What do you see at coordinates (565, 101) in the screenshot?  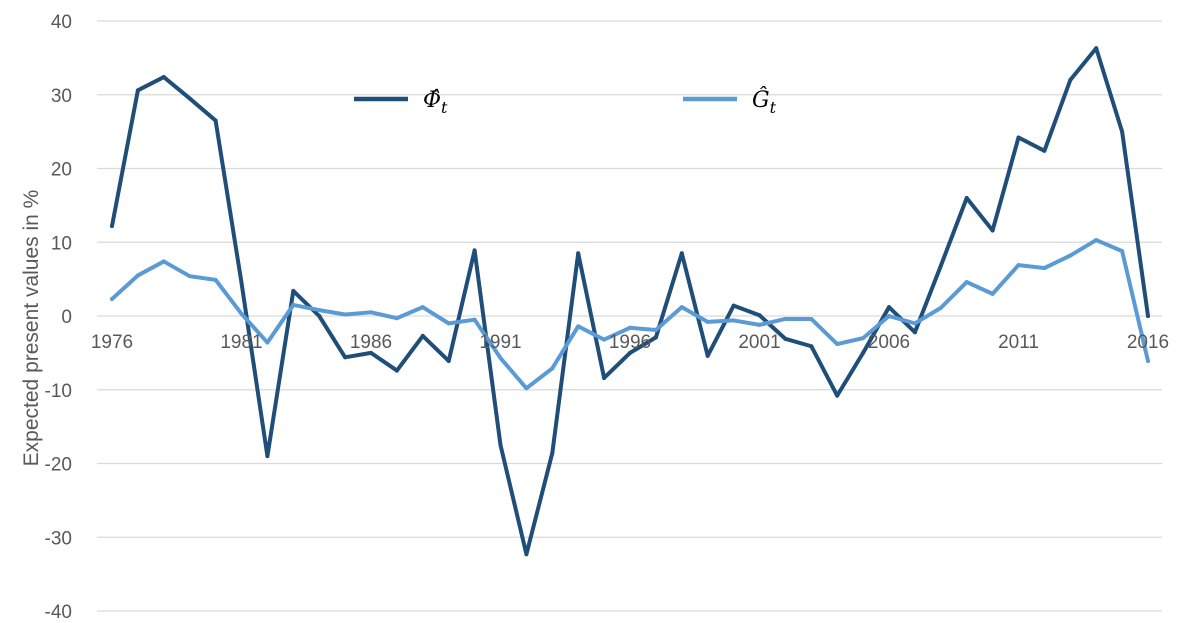 I see `legend: Φ̂t Ĝt` at bounding box center [565, 101].